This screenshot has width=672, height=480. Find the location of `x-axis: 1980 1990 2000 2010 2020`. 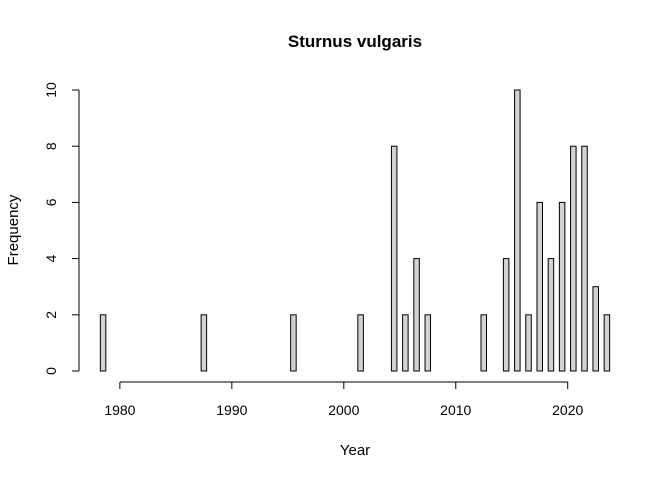

x-axis: 1980 1990 2000 2010 2020 is located at coordinates (343, 399).